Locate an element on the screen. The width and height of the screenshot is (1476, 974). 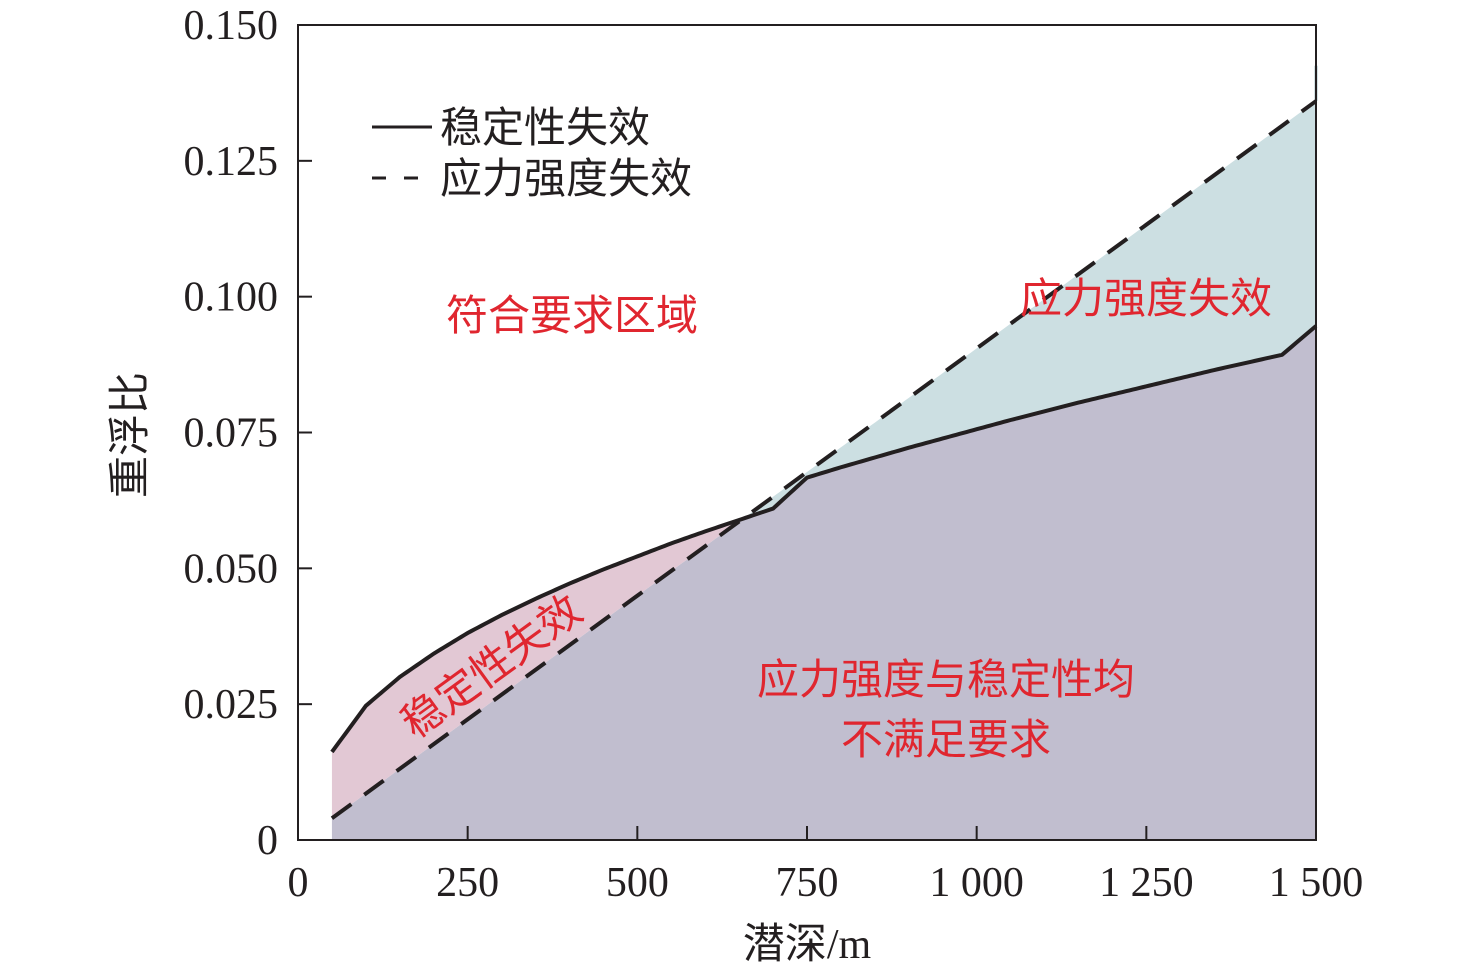
x-tick-label: 750 is located at coordinates (807, 883).